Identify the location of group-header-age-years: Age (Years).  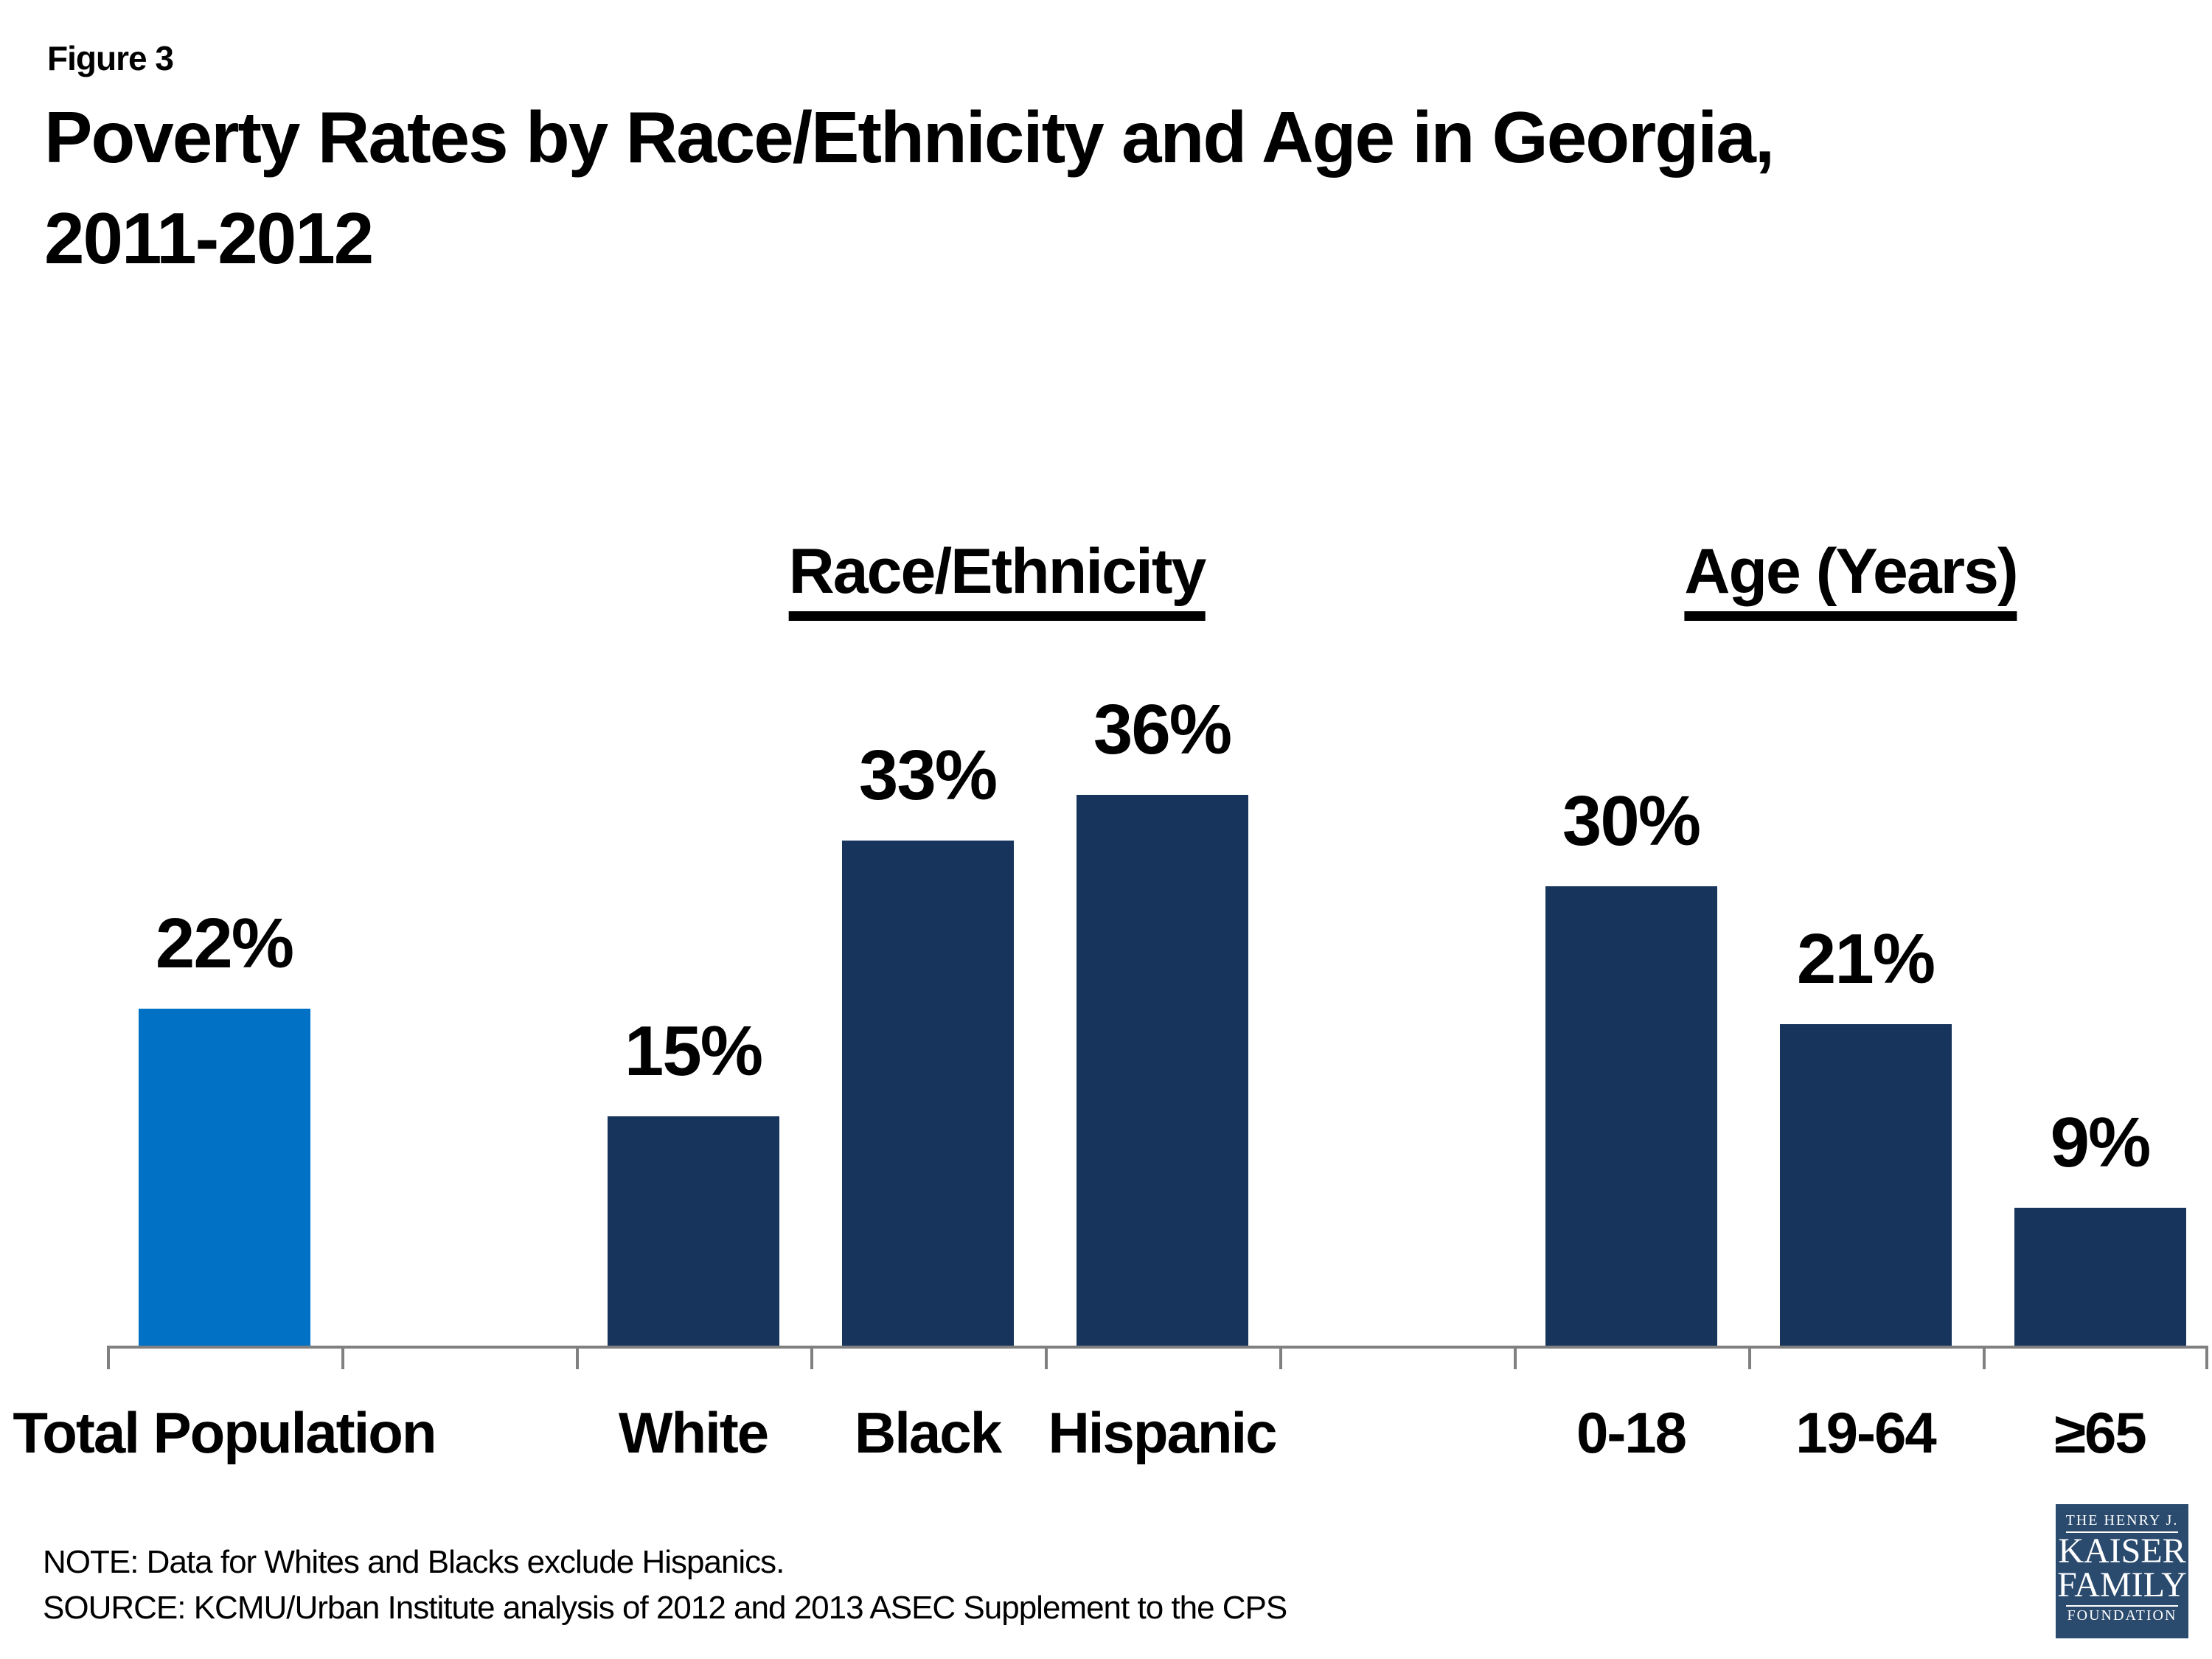
(1851, 578).